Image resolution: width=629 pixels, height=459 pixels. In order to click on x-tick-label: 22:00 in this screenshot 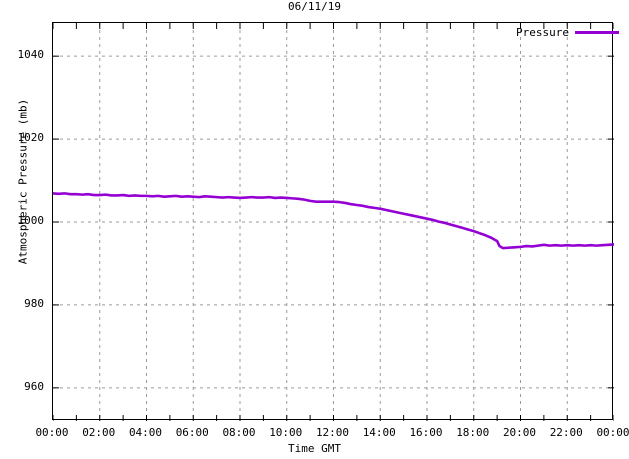, I will do `click(566, 432)`.